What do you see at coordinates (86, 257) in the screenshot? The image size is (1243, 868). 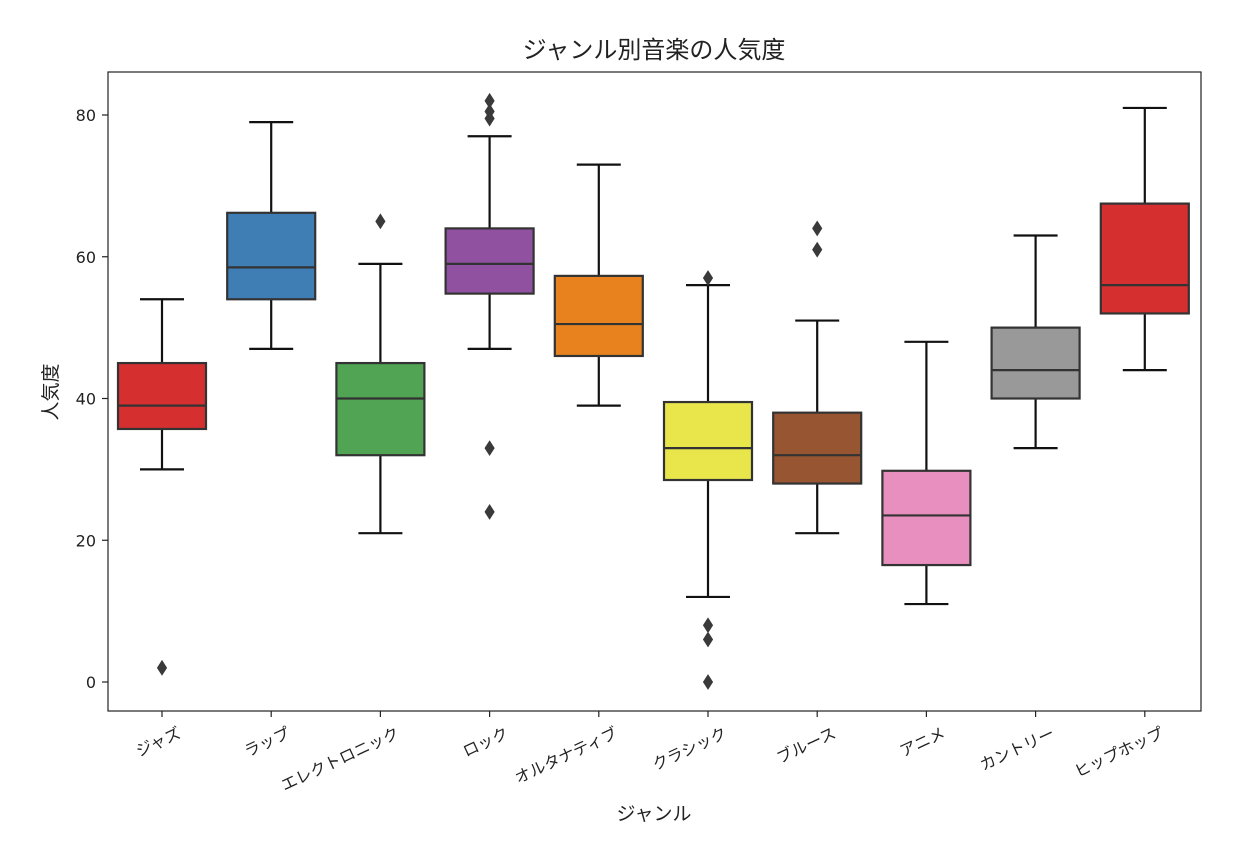 I see `y-tick-label: 60` at bounding box center [86, 257].